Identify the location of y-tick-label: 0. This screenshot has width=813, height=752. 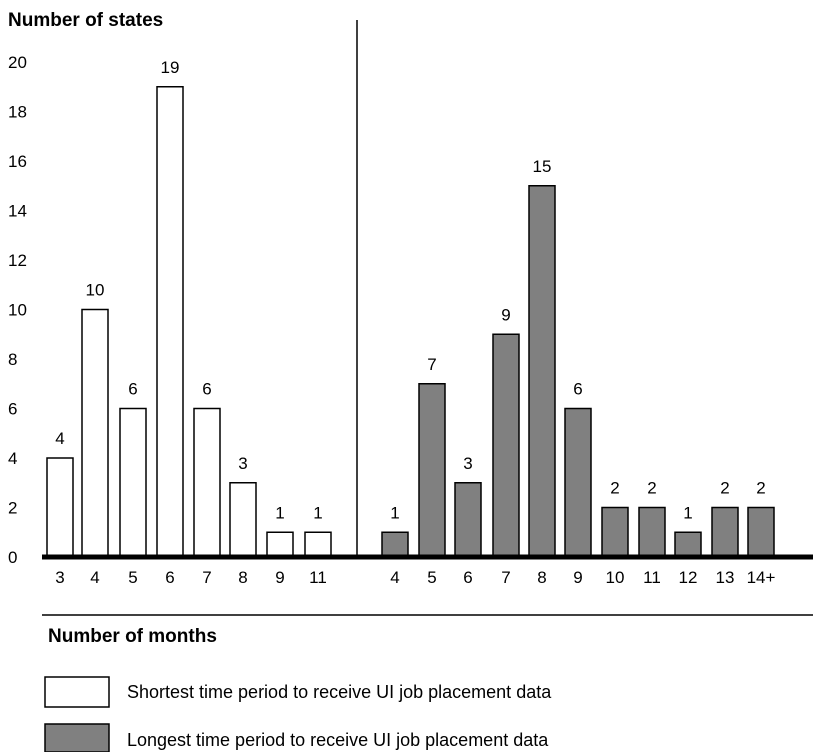
(12, 557).